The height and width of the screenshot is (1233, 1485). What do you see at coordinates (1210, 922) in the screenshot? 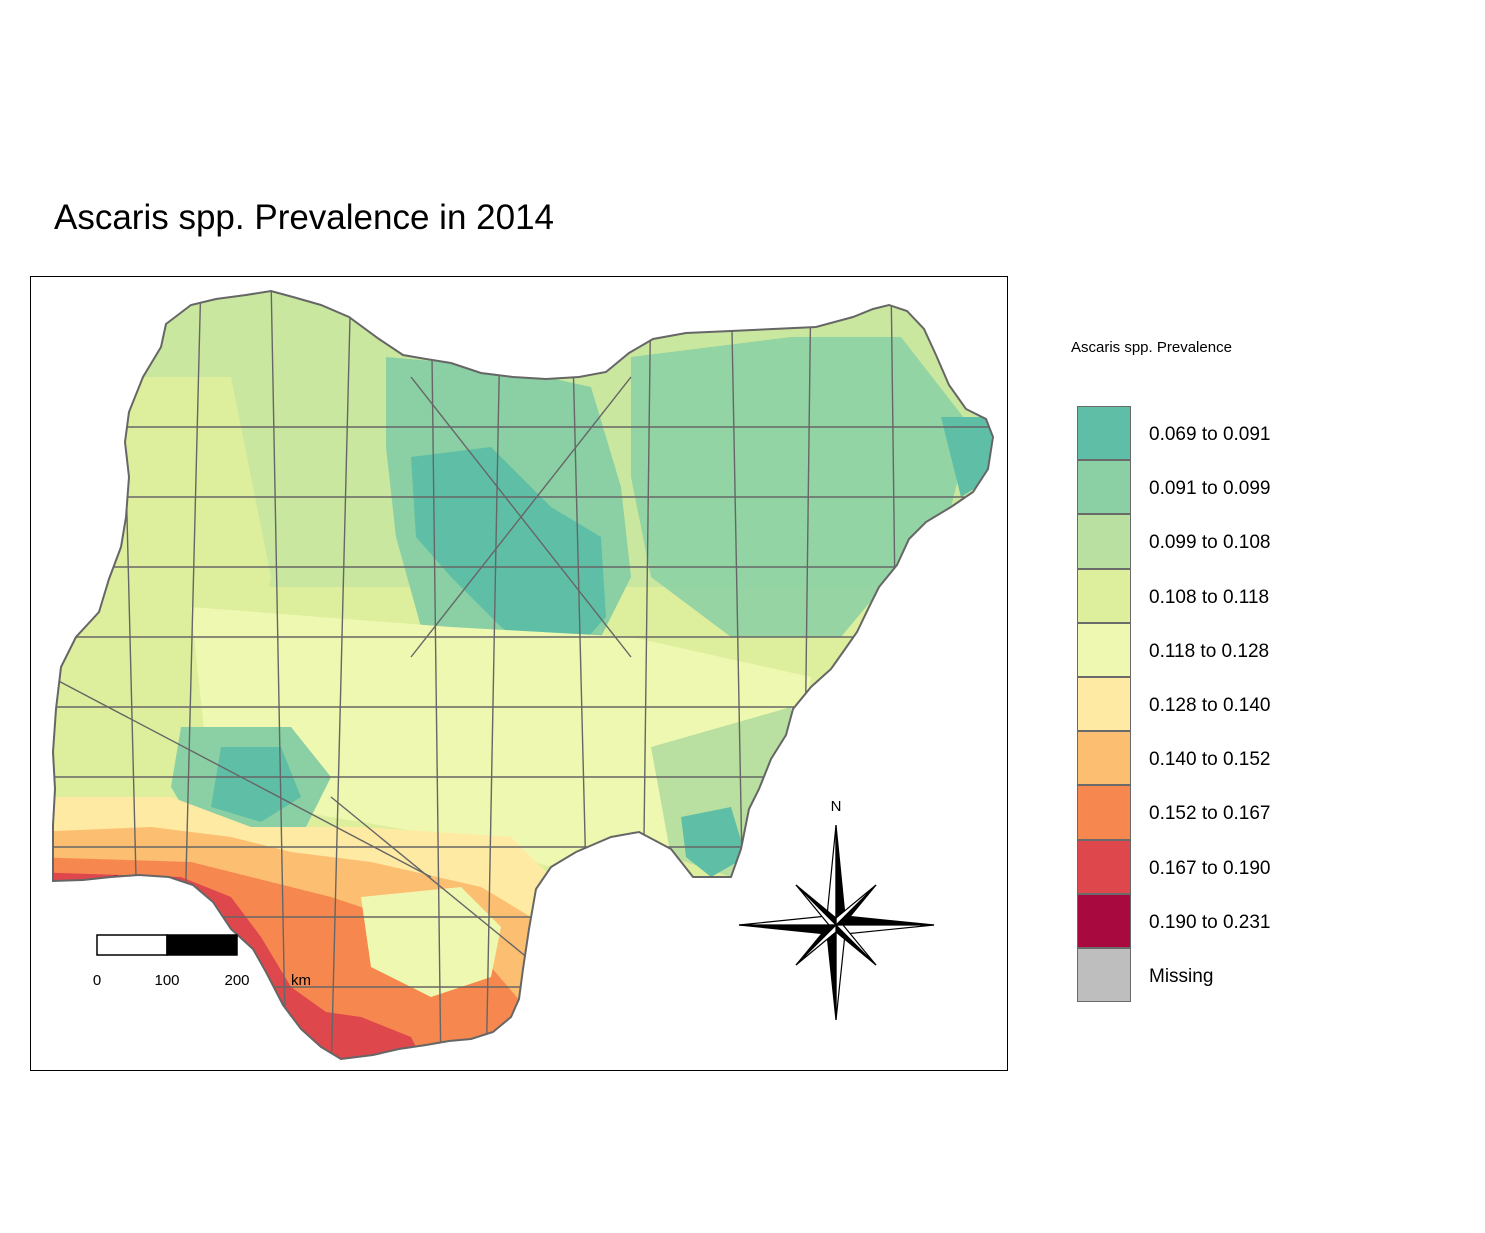
I see `legend-label: 0.190 to 0.231` at bounding box center [1210, 922].